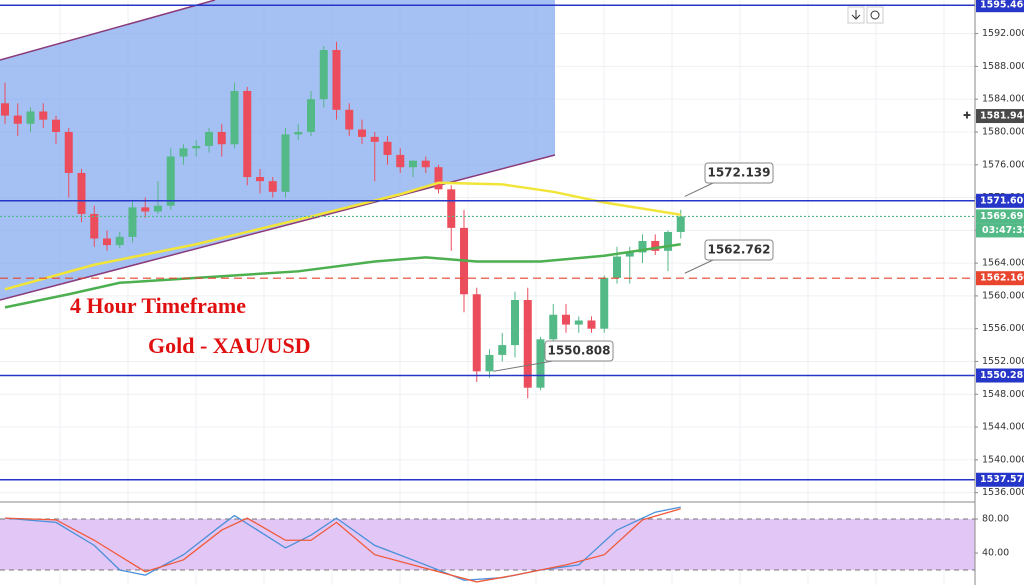 This screenshot has height=585, width=1024. Describe the element at coordinates (967, 116) in the screenshot. I see `cursor-plus: ✚` at that location.